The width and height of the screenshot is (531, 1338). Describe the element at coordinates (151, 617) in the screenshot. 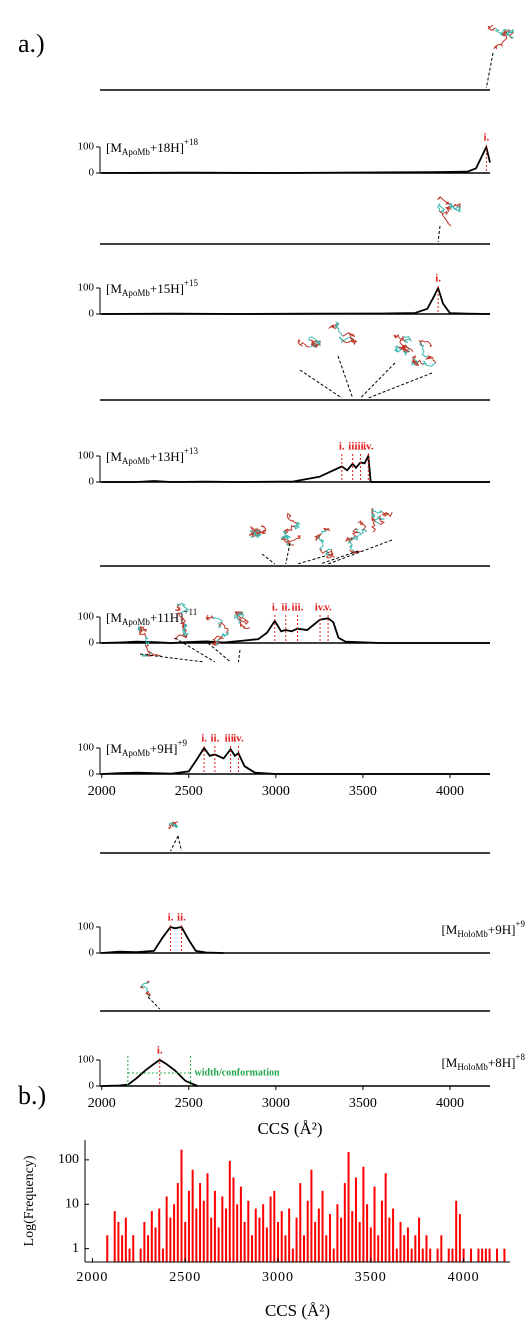

I see `ion-label: [MApoMb+11H]+11` at that location.